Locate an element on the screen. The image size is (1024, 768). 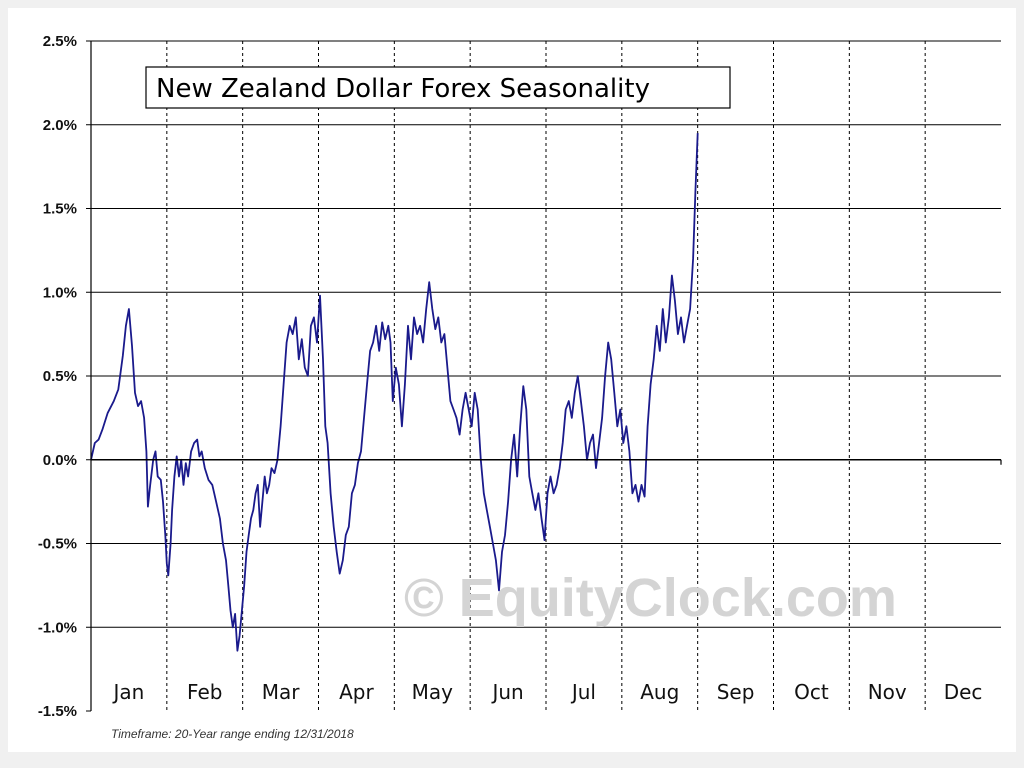
y-axis-ticks: 2.5% 2.0% 1.5% 1.0% 0.5% 0.0% -0.5% -1.0% -1.5% is located at coordinates (64, 376).